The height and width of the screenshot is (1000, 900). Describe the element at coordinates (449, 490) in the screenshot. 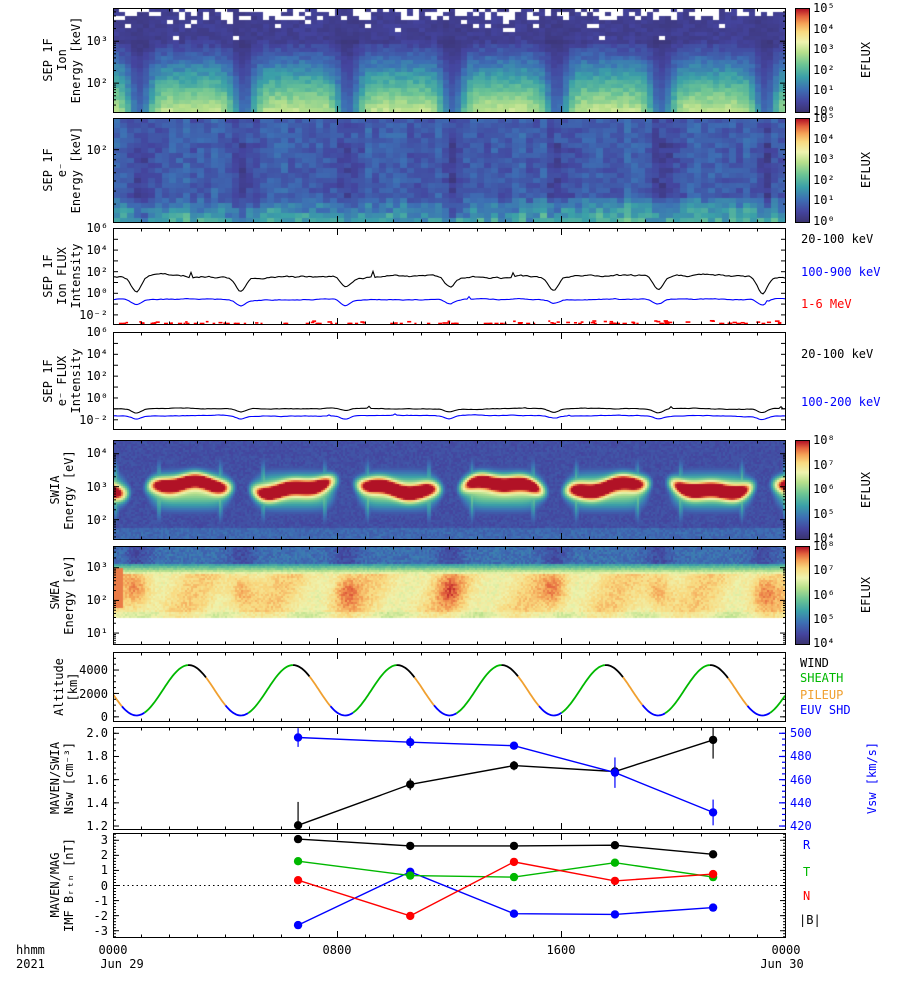

I see `swia-energy-spectrogram` at that location.